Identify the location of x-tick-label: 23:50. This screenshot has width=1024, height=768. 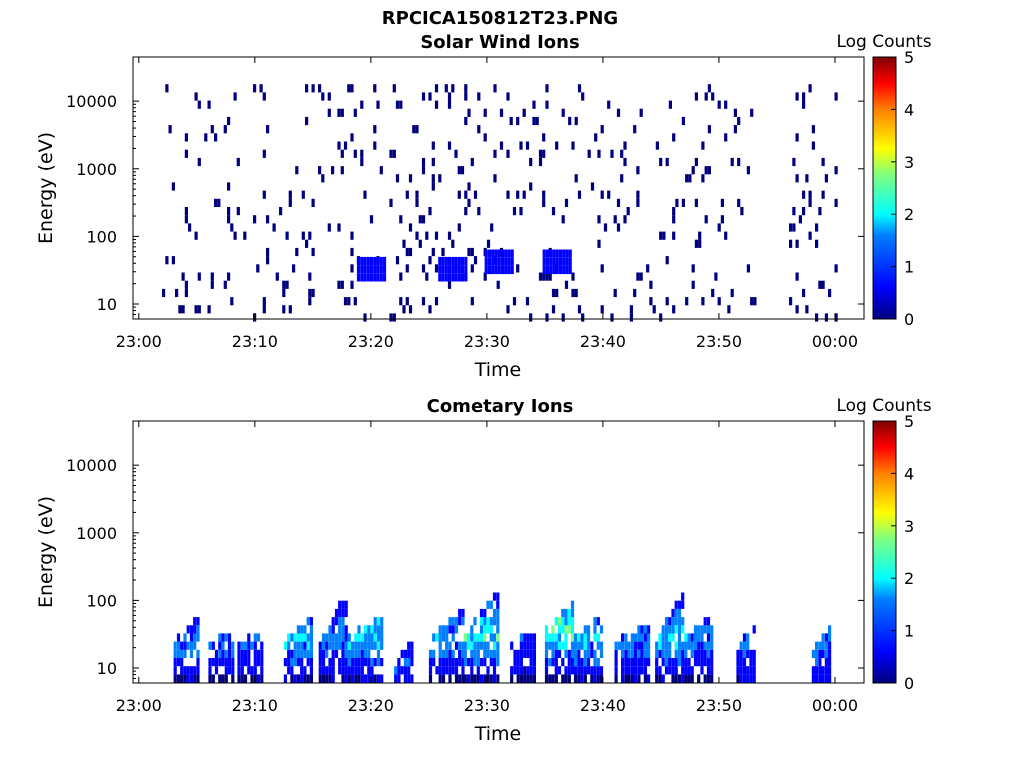
(719, 341).